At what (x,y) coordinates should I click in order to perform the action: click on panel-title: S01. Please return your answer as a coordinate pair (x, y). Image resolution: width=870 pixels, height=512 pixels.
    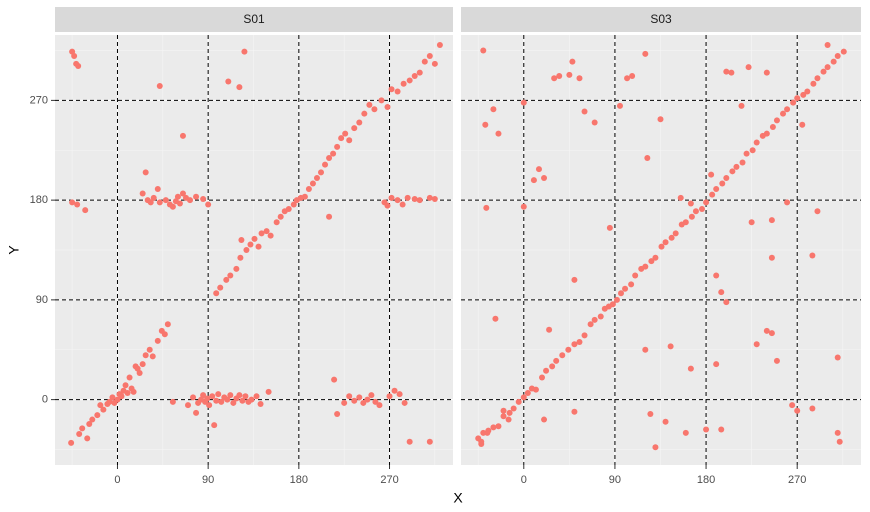
    Looking at the image, I should click on (254, 19).